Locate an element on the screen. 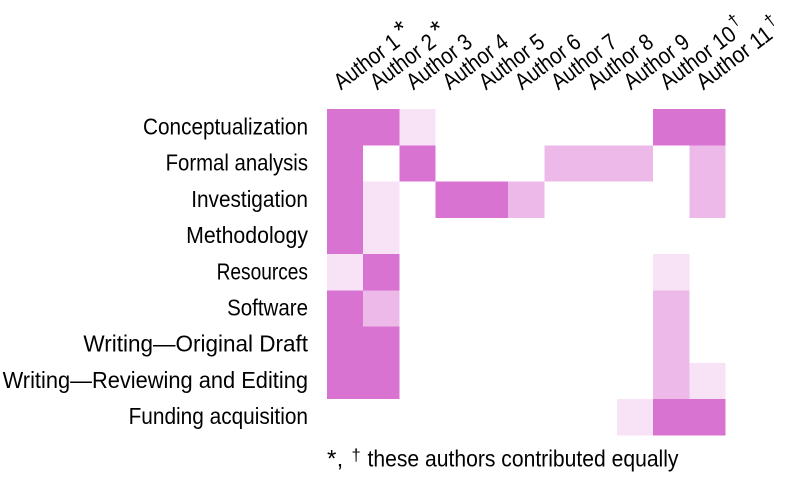 This screenshot has height=489, width=794. svg-text:these authors contributed equa: these authors contributed equally is located at coordinates (523, 459).